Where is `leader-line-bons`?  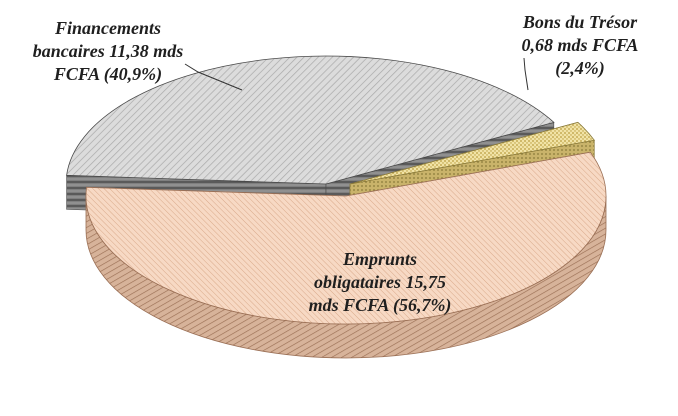
leader-line-bons is located at coordinates (526, 74).